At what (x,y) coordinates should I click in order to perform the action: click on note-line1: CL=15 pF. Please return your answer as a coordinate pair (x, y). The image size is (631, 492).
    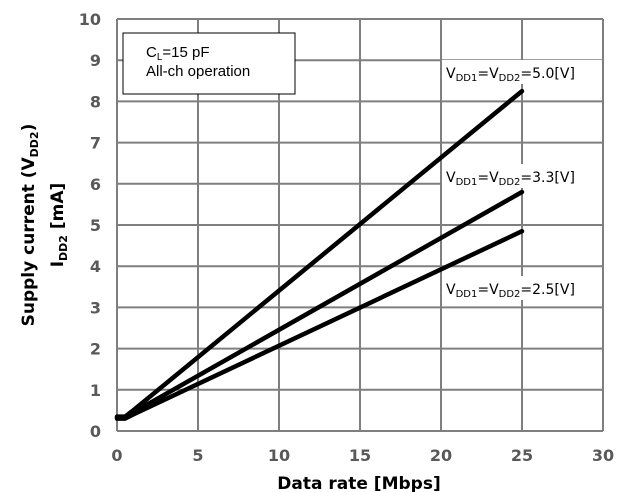
    Looking at the image, I should click on (178, 53).